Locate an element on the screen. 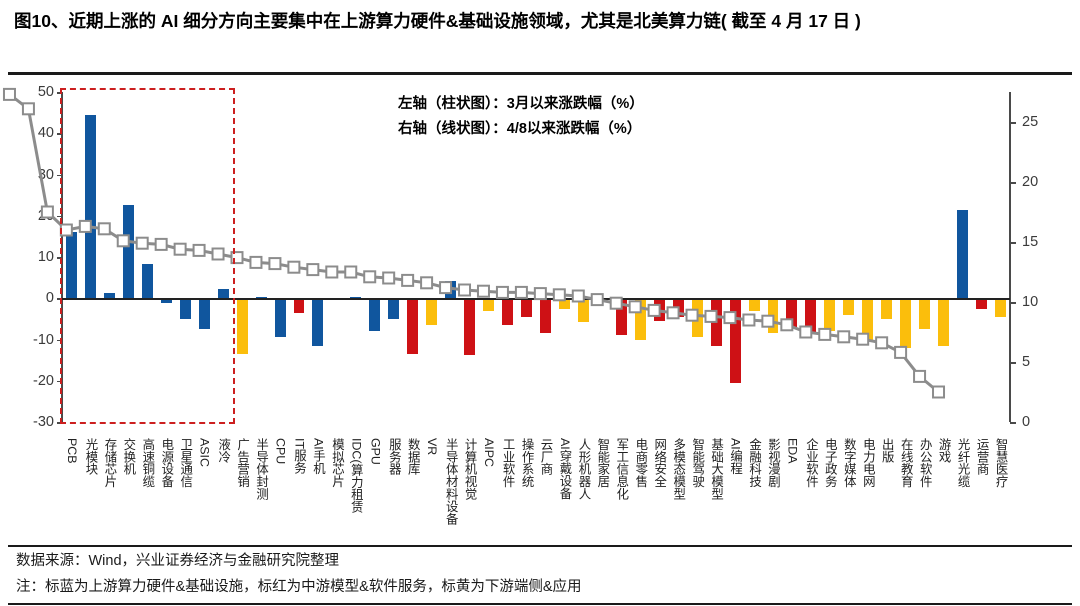 The image size is (1080, 606). x-axis-label: 影视漫剧 is located at coordinates (773, 463).